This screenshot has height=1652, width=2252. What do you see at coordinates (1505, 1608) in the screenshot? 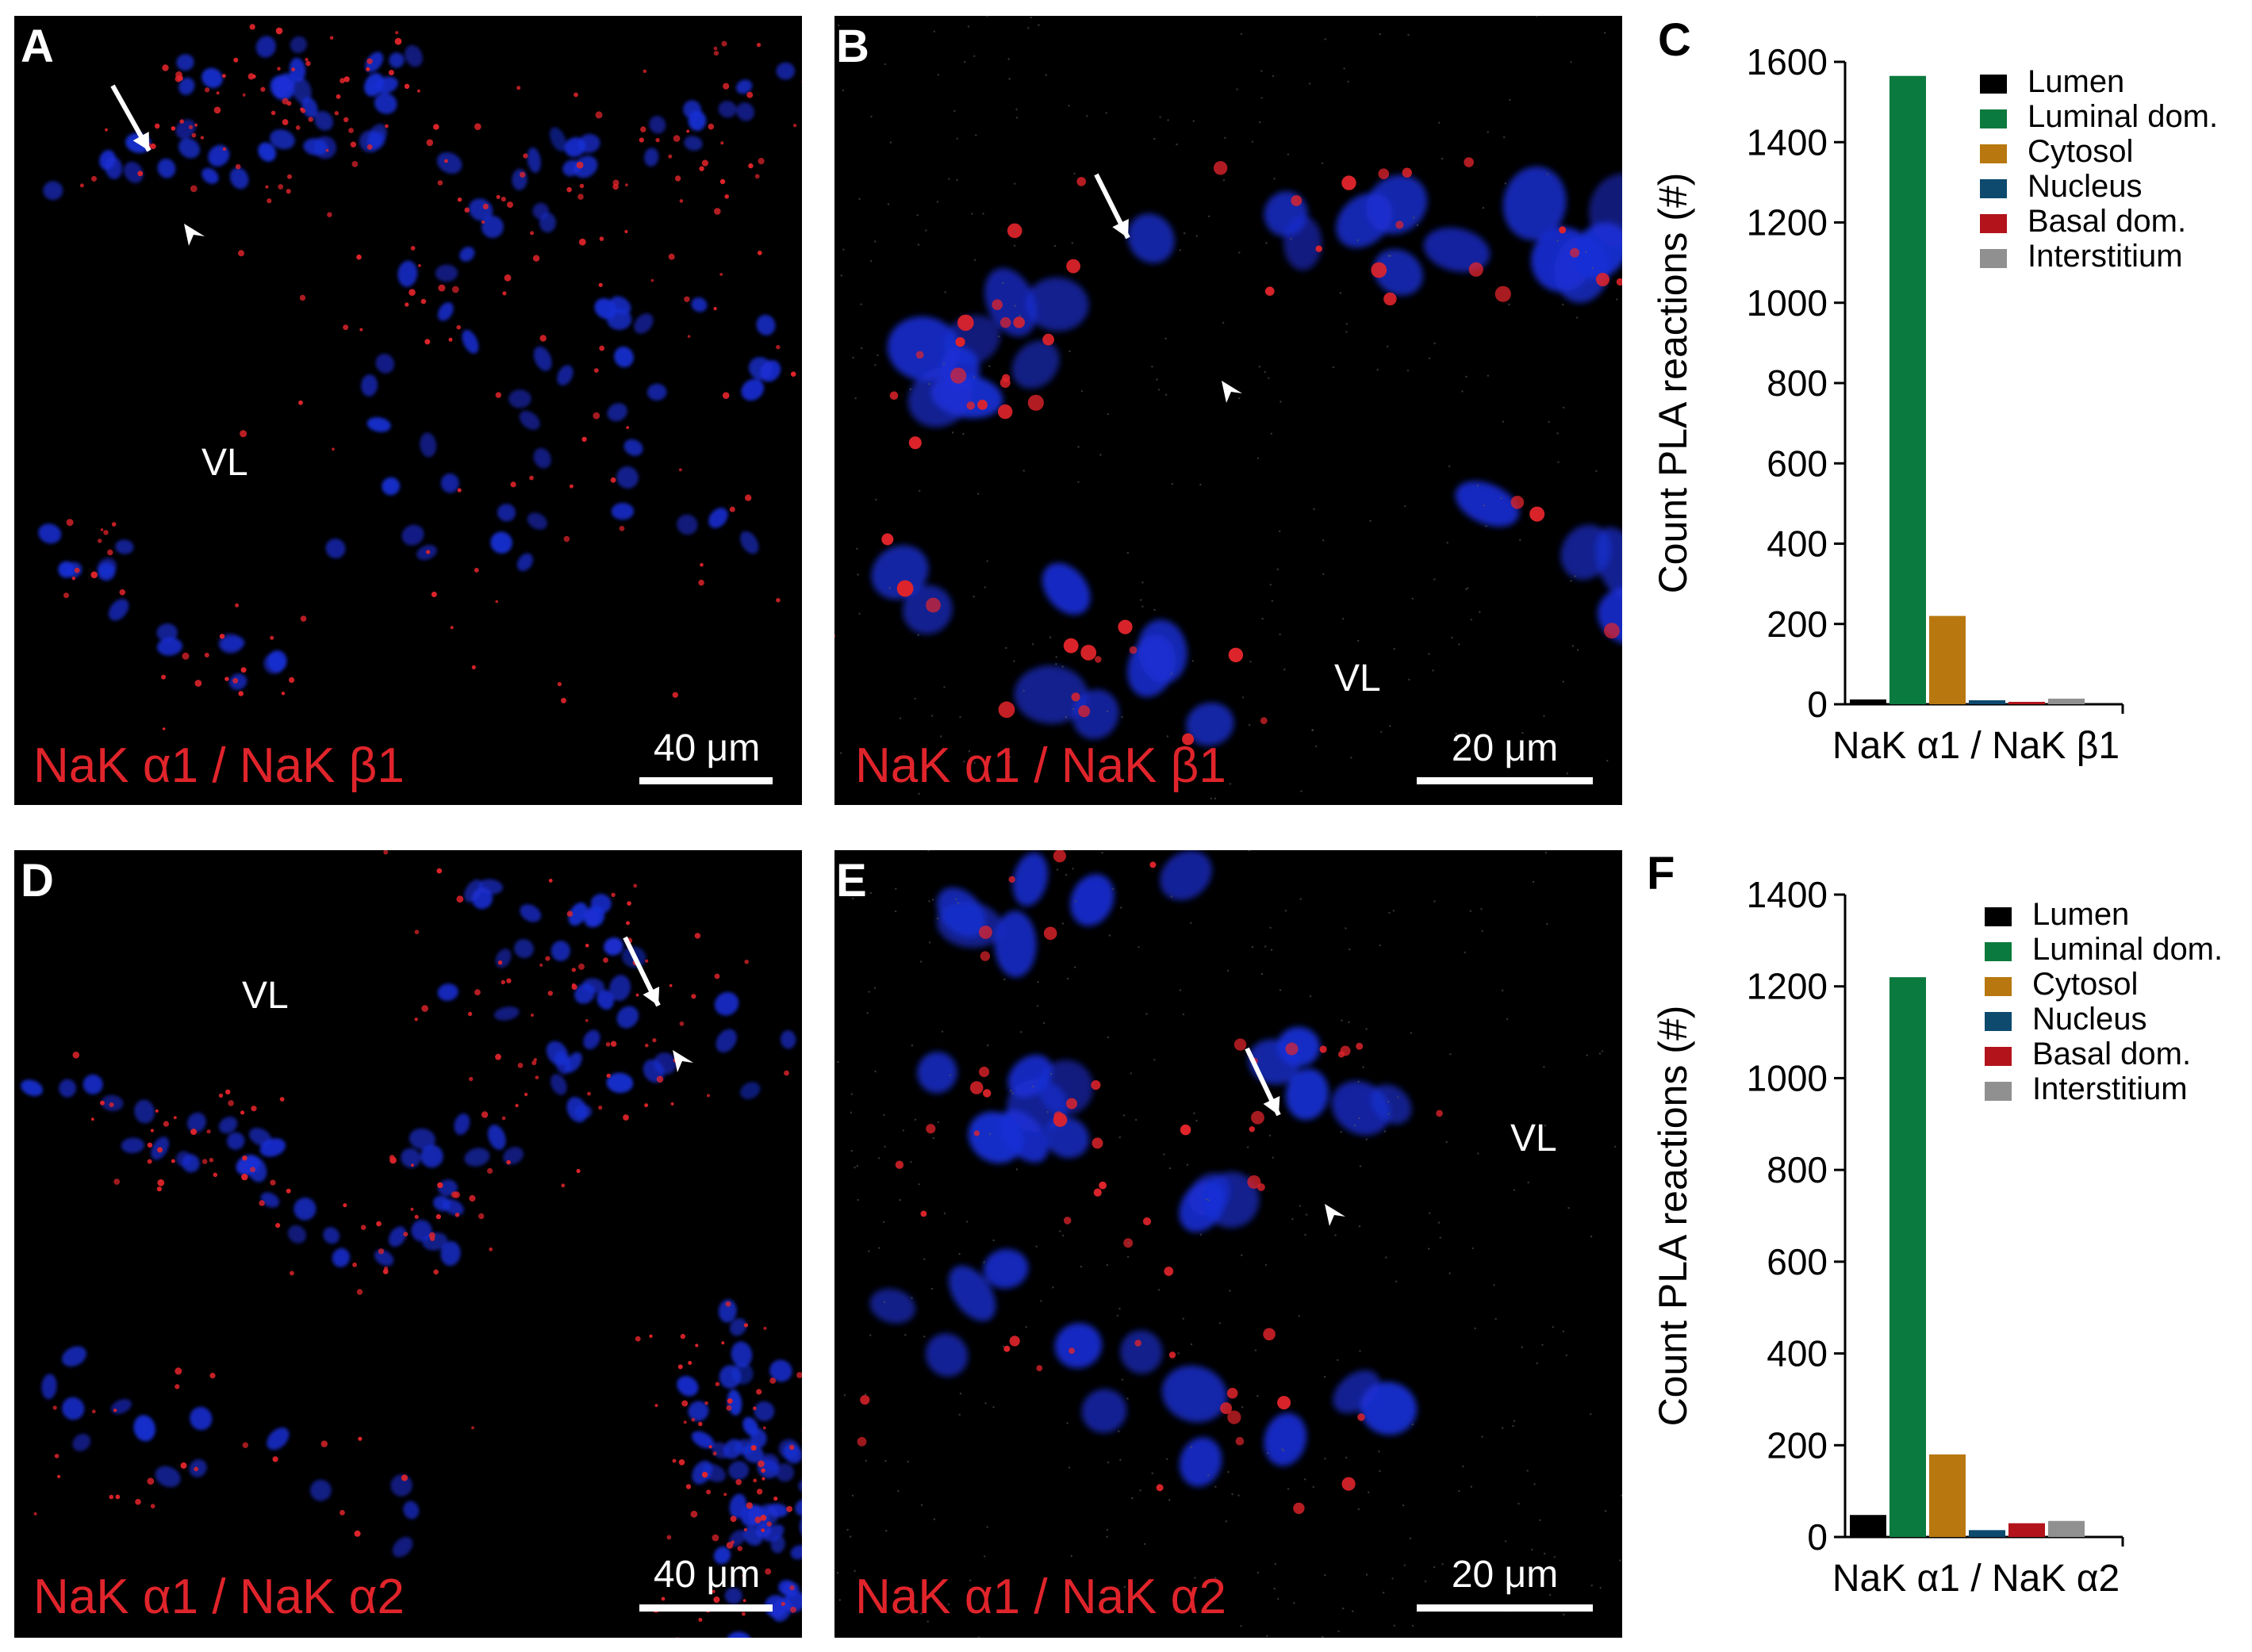
I see `scalebar-e` at bounding box center [1505, 1608].